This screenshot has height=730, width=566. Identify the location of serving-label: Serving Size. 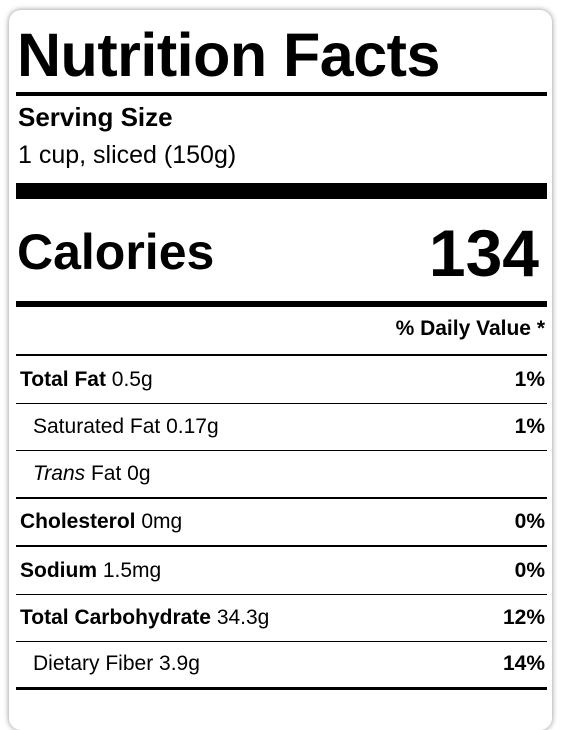
(95, 117).